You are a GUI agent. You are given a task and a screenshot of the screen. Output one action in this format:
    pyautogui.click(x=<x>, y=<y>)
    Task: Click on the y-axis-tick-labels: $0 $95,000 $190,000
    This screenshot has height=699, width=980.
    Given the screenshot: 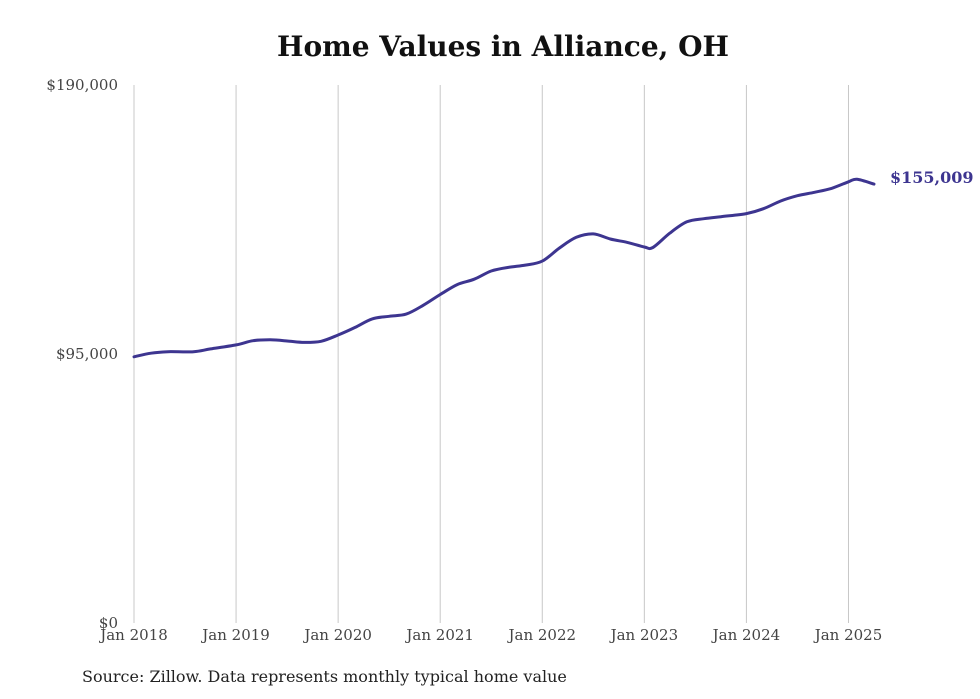 What is the action you would take?
    pyautogui.click(x=82, y=354)
    